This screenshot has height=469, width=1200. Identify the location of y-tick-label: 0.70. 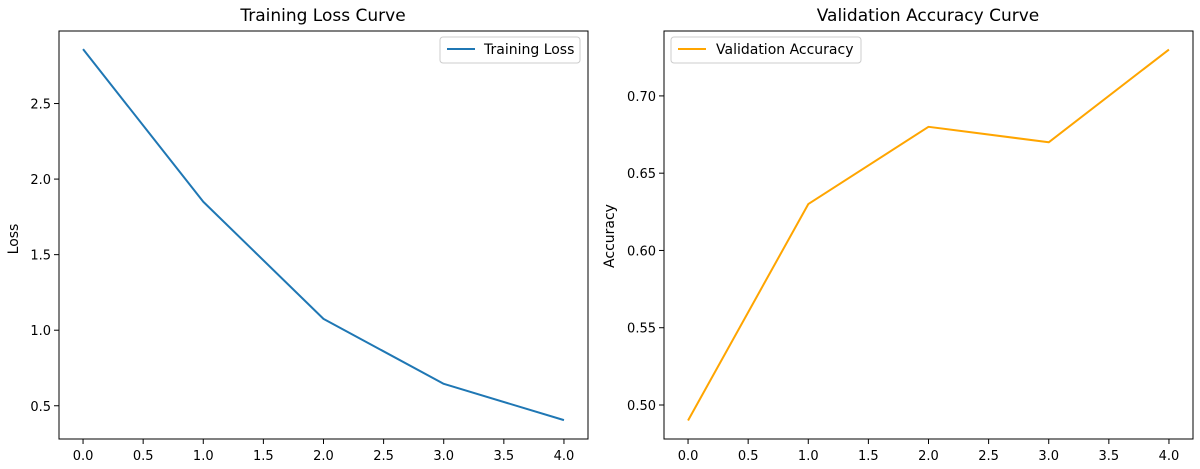
(641, 97).